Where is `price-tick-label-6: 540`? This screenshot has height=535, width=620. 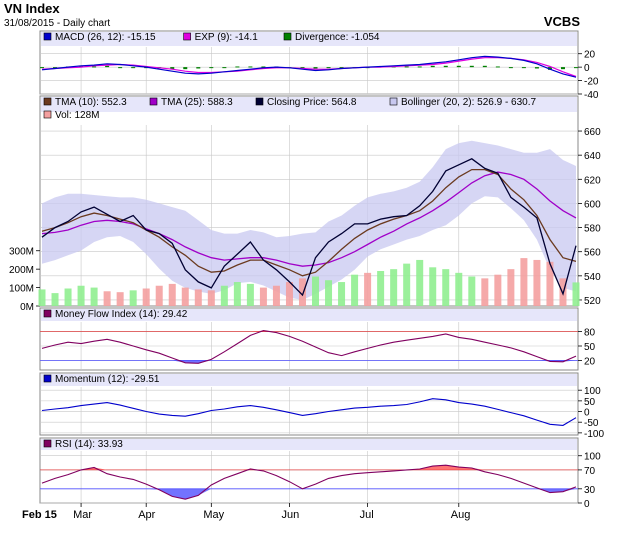
price-tick-label-6: 540 is located at coordinates (592, 277).